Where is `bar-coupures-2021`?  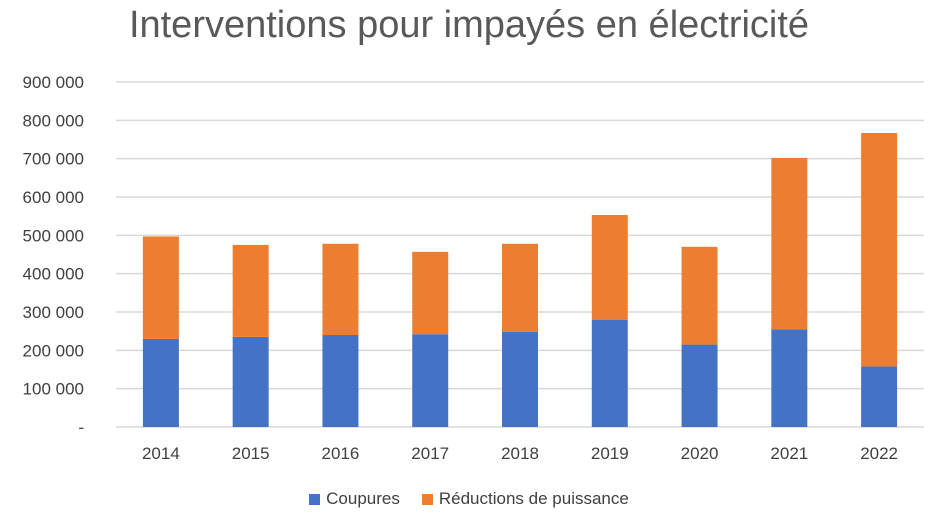
bar-coupures-2021 is located at coordinates (789, 378).